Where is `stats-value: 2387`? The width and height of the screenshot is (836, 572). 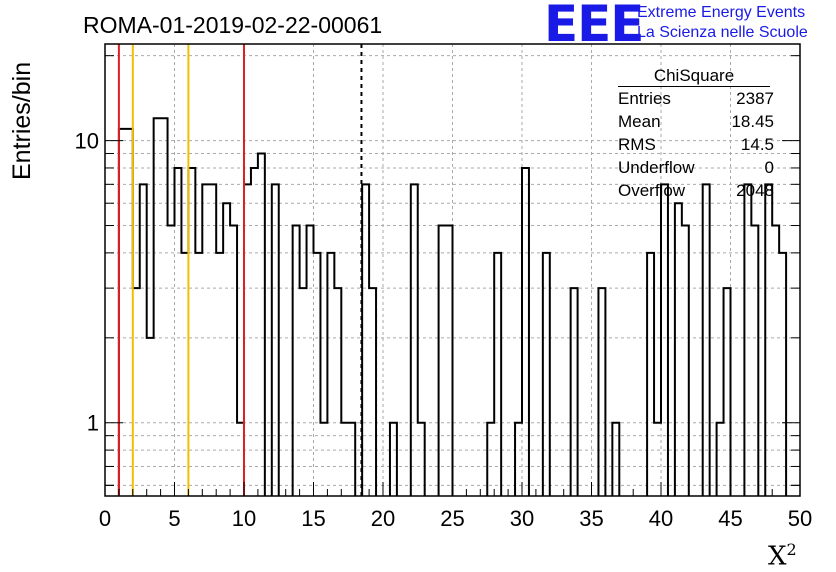 stats-value: 2387 is located at coordinates (755, 98).